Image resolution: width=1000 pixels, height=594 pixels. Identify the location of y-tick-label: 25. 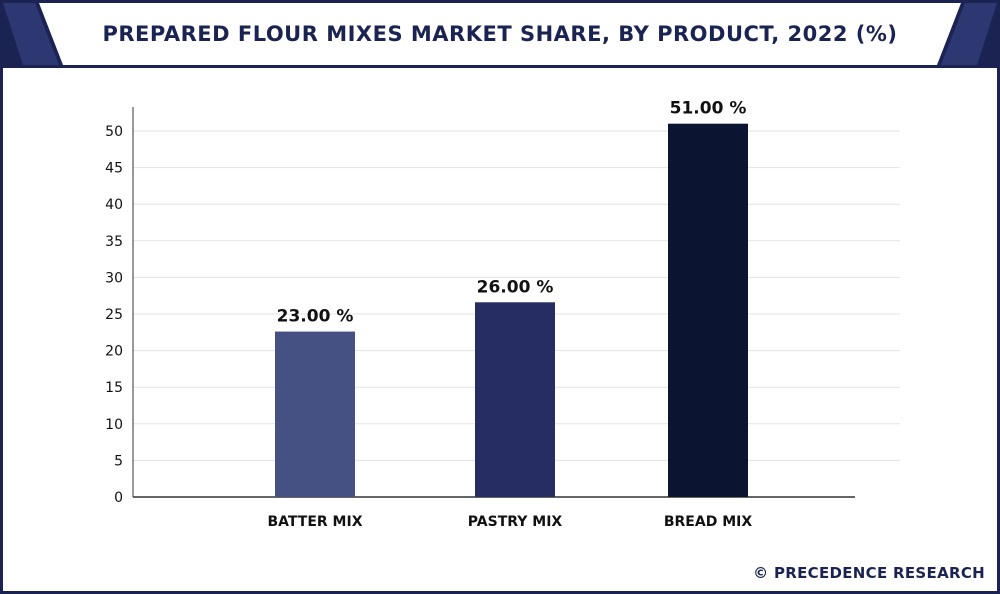
(114, 315).